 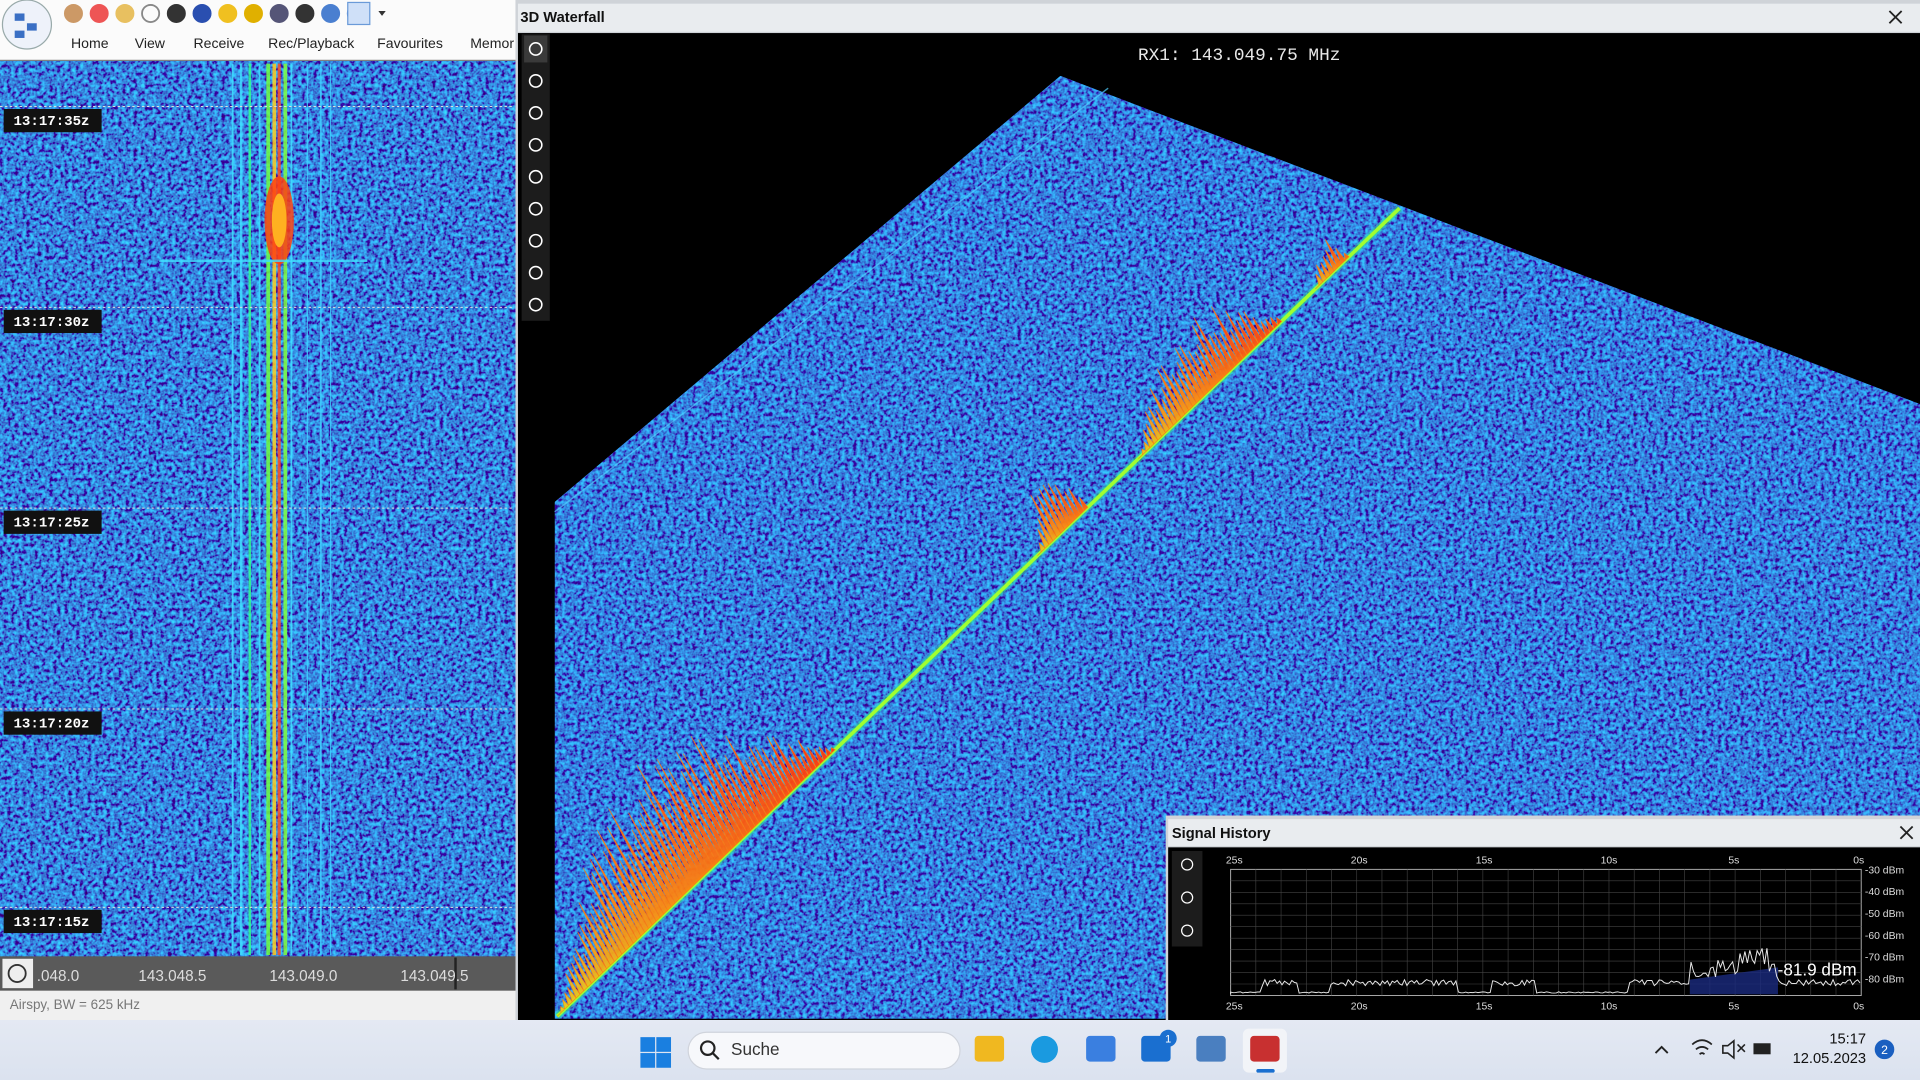 What do you see at coordinates (410, 43) in the screenshot?
I see `menu-item: Favourites` at bounding box center [410, 43].